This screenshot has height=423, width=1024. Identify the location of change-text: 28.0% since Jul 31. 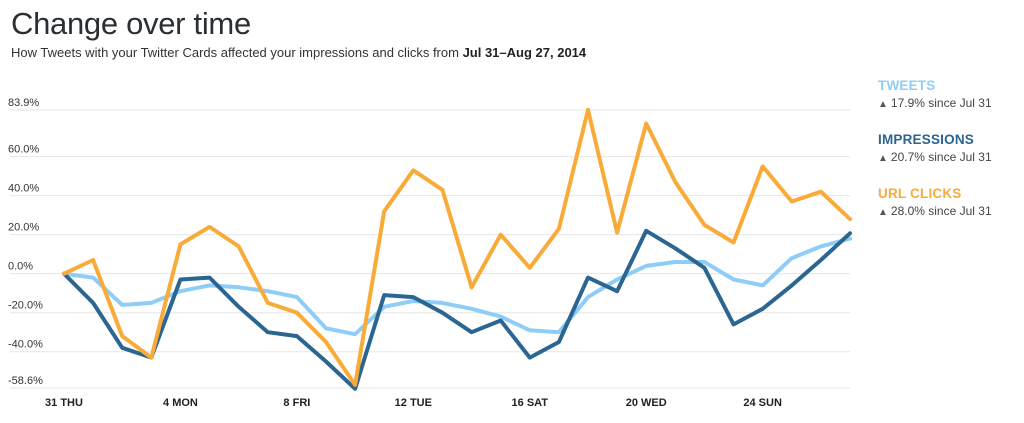
(941, 211).